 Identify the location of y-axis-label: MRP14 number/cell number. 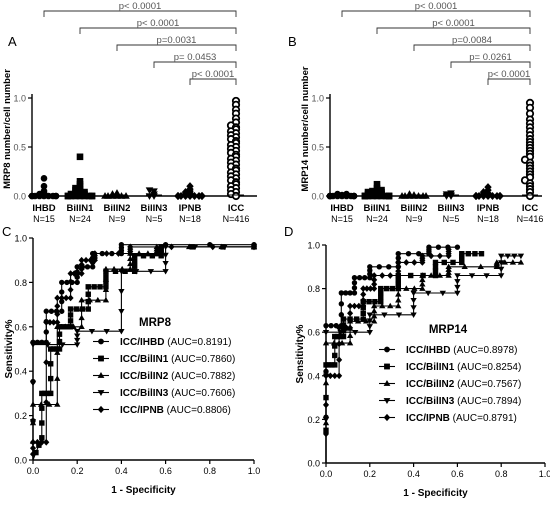
(305, 128).